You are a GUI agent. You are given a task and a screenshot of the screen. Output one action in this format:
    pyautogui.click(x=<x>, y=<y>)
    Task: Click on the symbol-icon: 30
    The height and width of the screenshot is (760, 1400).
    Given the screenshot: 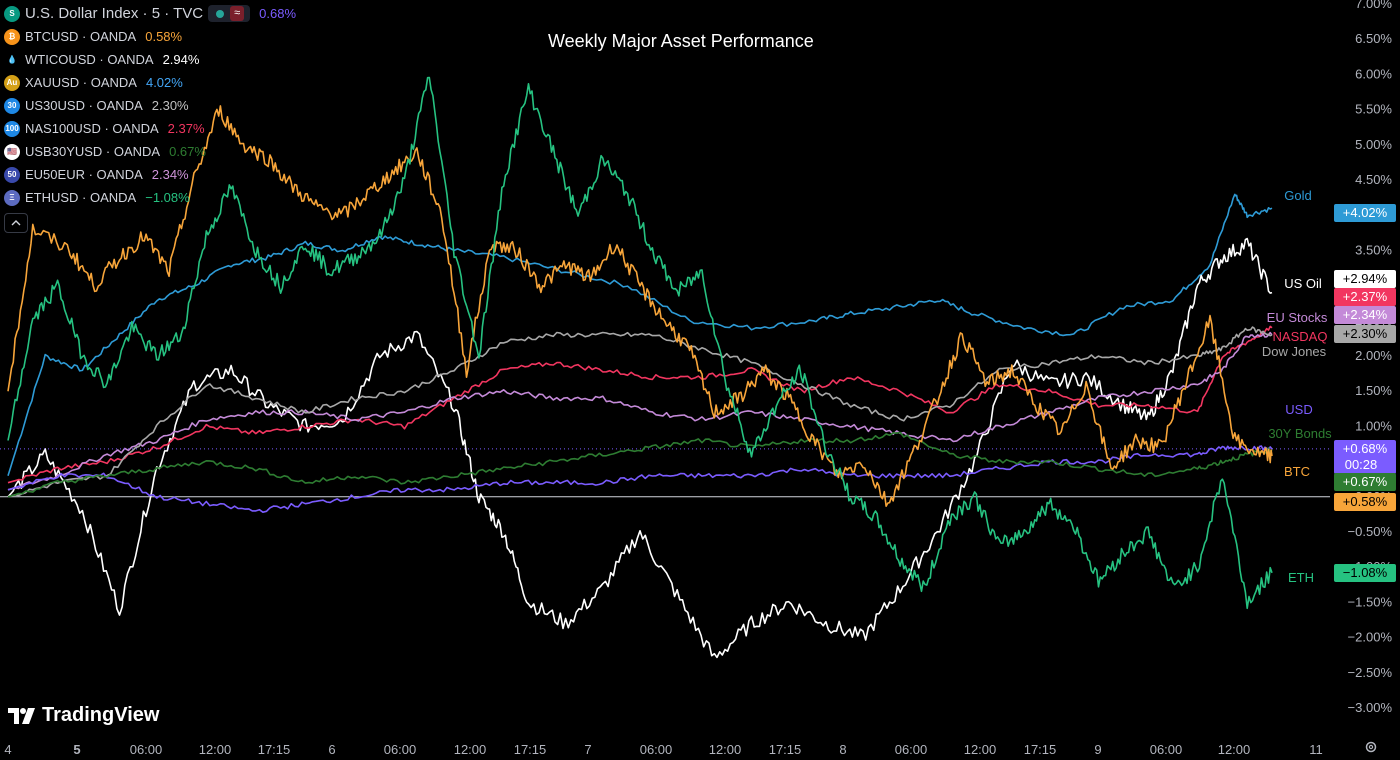 What is the action you would take?
    pyautogui.click(x=12, y=105)
    